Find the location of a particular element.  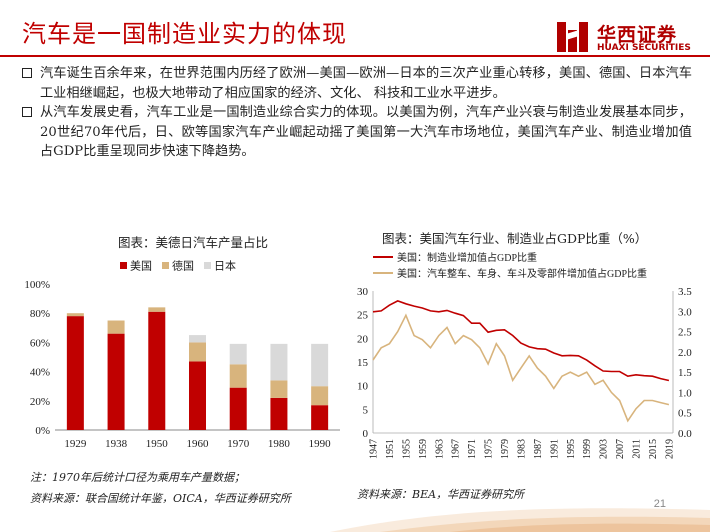

x-tick-label: 1955 is located at coordinates (406, 449).